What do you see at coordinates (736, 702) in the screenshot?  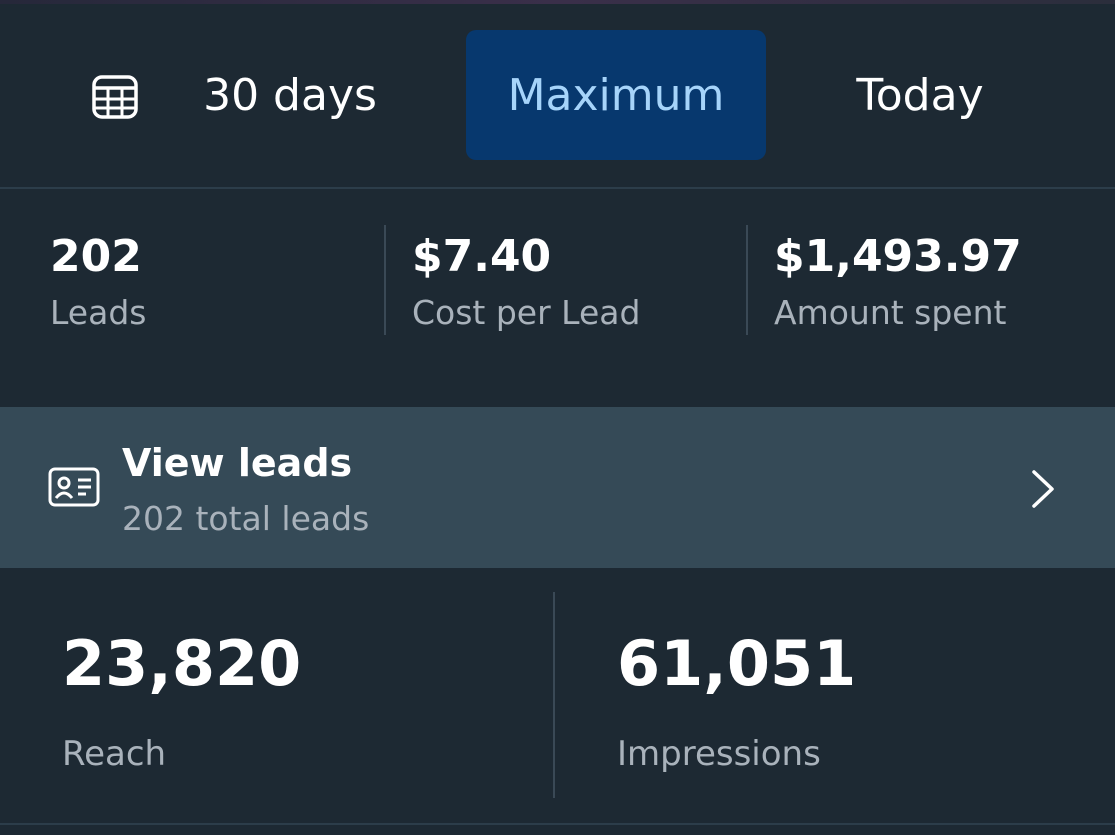 I see `stat-impressions: 61,051 Impressions` at bounding box center [736, 702].